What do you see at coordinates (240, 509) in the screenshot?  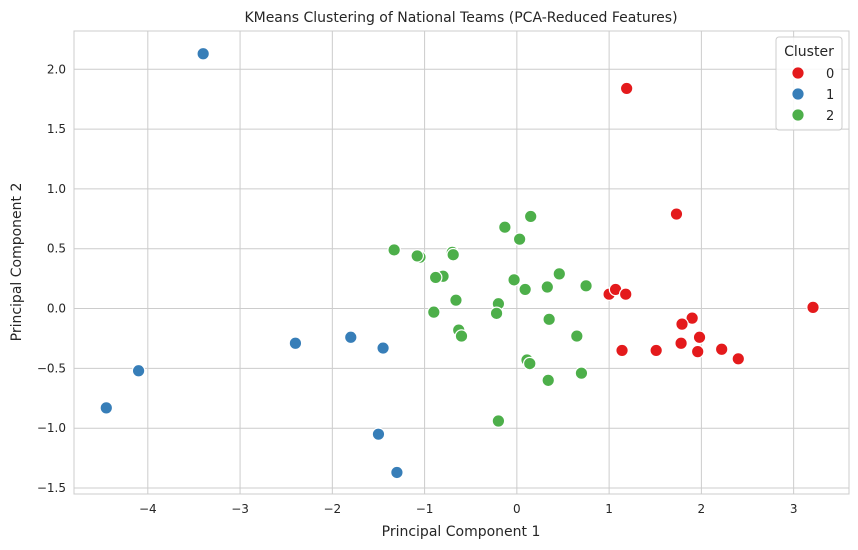 I see `x-tick-label: −3` at bounding box center [240, 509].